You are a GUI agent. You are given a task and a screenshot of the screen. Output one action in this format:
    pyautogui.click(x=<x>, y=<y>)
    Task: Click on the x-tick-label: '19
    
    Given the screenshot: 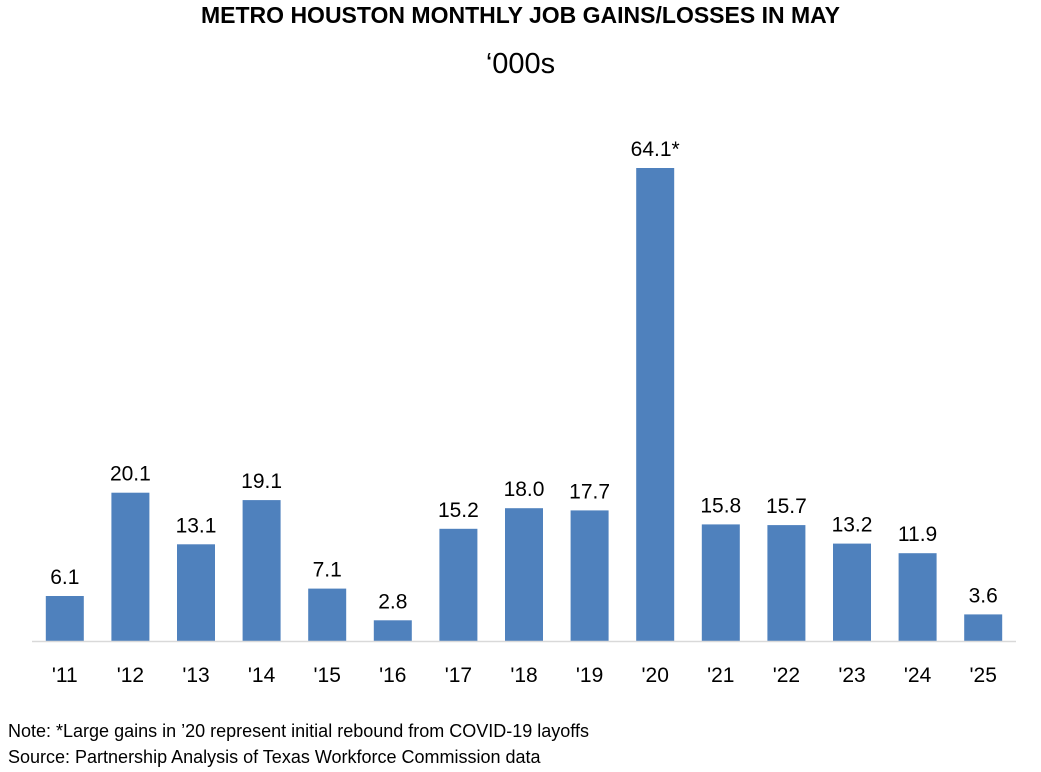 What is the action you would take?
    pyautogui.click(x=589, y=675)
    